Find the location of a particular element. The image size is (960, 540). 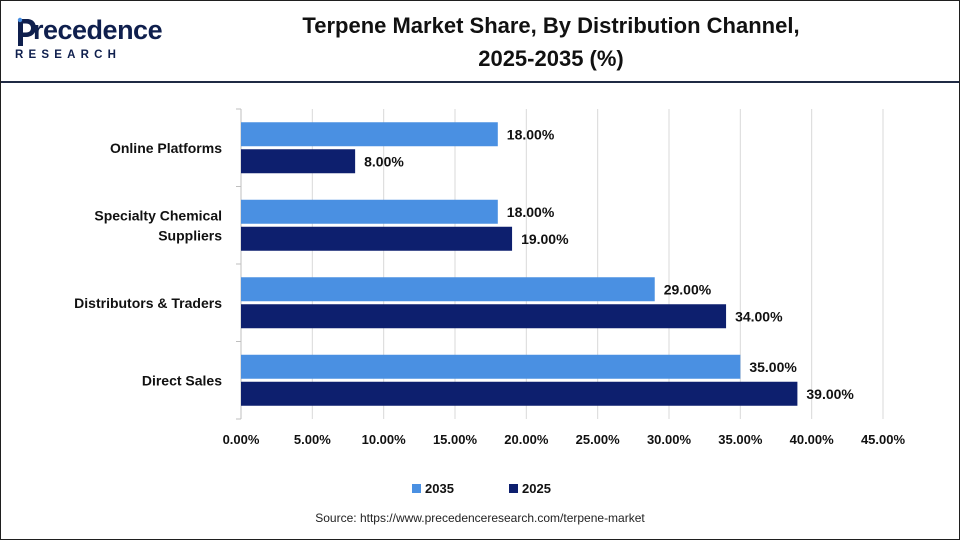

data-label-2035: 35.00% is located at coordinates (773, 367).